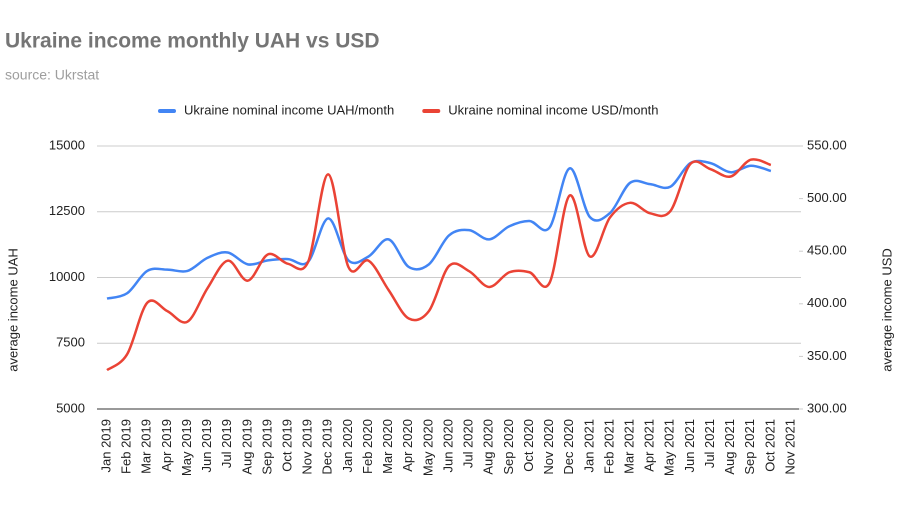 The width and height of the screenshot is (900, 515). I want to click on x-tick-label: Feb 2020, so click(367, 446).